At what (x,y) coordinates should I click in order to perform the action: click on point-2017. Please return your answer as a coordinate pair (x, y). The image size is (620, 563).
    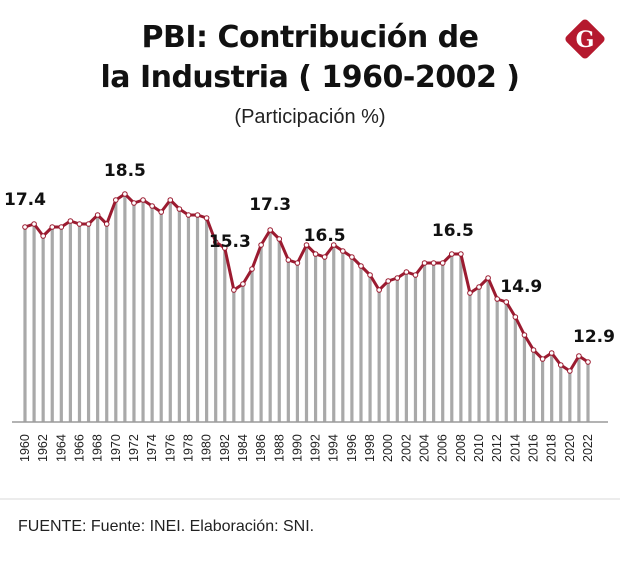
    Looking at the image, I should click on (542, 359).